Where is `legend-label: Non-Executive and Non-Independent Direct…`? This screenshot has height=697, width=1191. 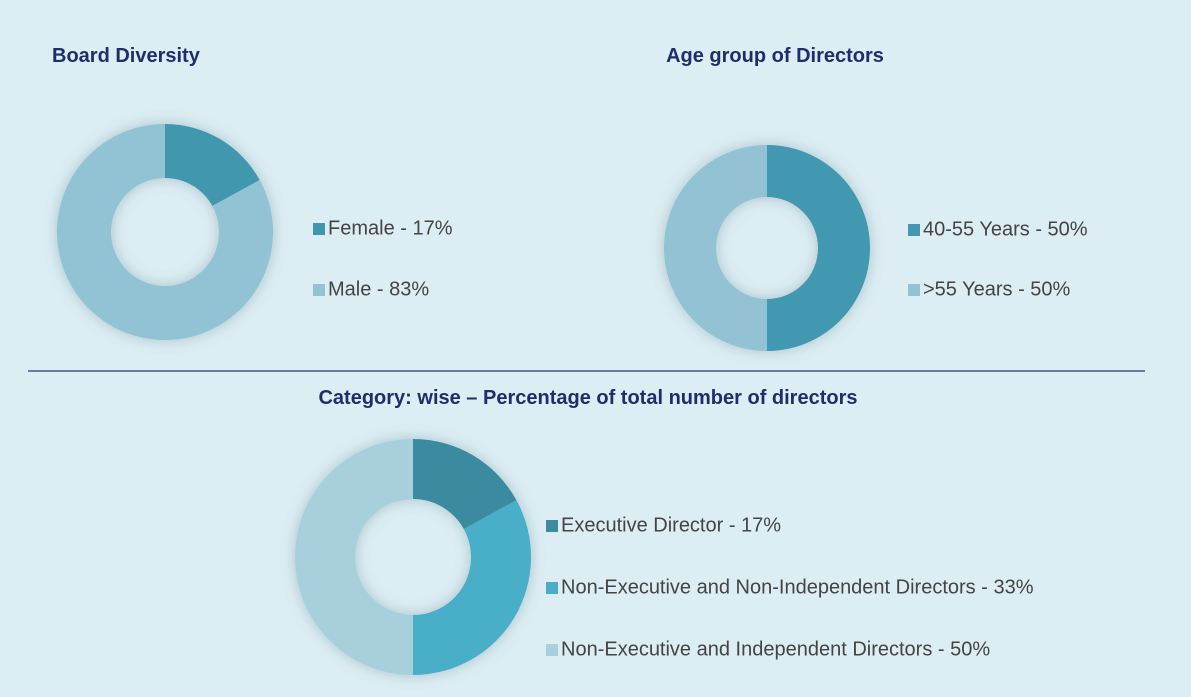
legend-label: Non-Executive and Non-Independent Direct… is located at coordinates (797, 587).